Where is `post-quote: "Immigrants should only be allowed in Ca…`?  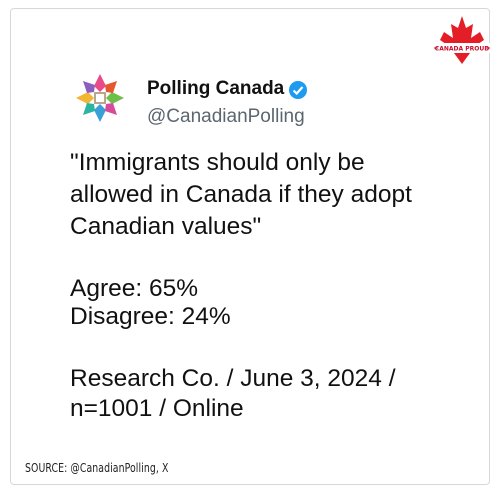
post-quote: "Immigrants should only be allowed in Ca… is located at coordinates (241, 194).